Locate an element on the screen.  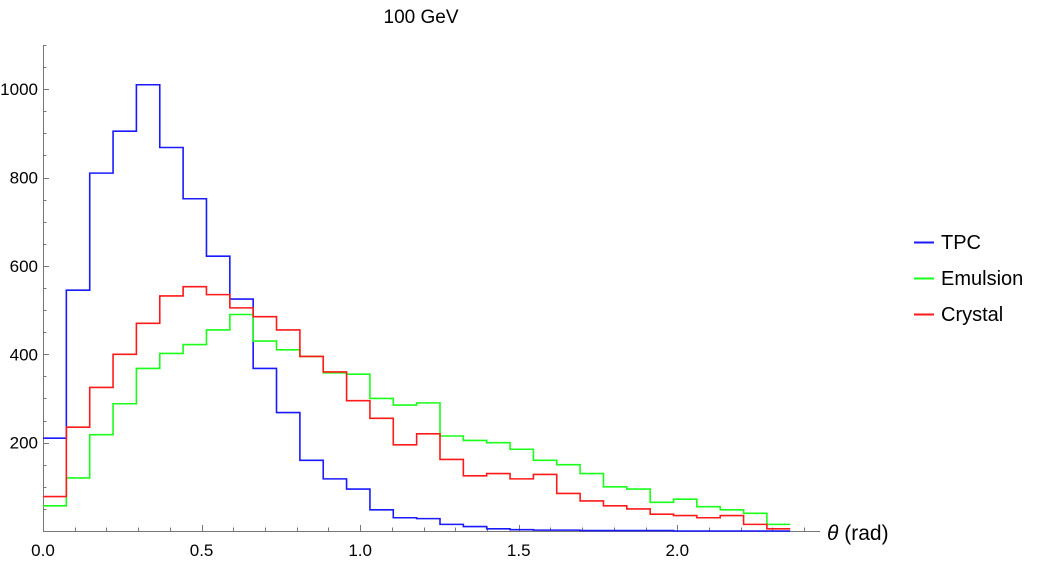
legend: TPC Emulsion Crystal is located at coordinates (968, 279).